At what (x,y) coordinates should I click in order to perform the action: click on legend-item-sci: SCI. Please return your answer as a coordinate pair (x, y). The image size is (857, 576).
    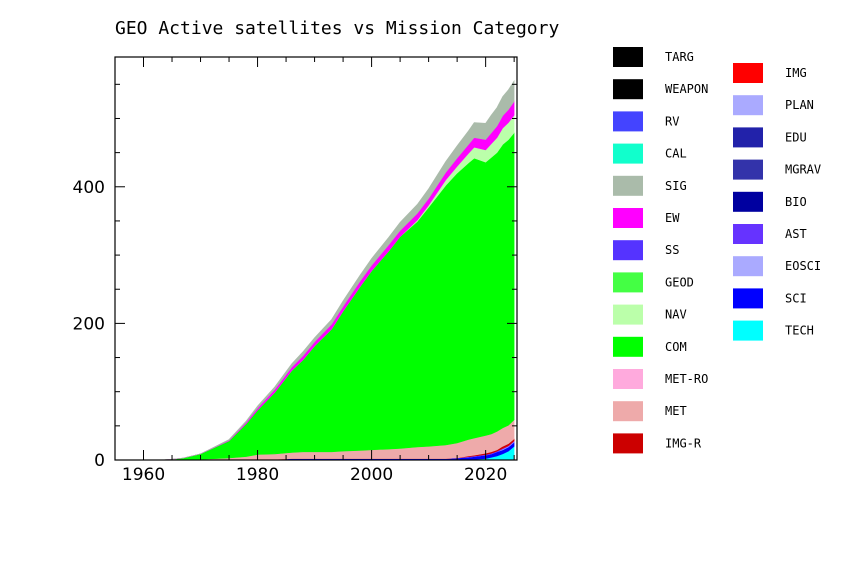
    Looking at the image, I should click on (770, 298).